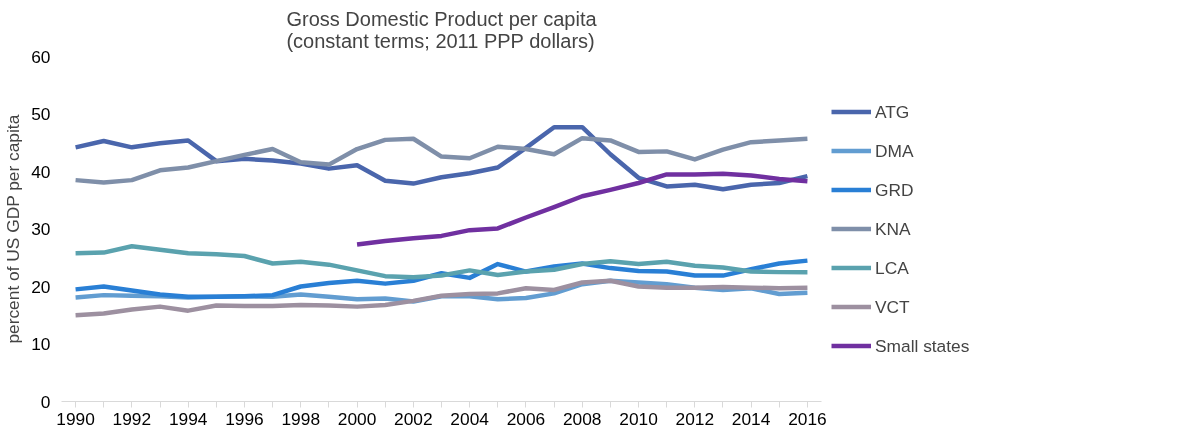  I want to click on x-tick-label: 2002, so click(413, 418).